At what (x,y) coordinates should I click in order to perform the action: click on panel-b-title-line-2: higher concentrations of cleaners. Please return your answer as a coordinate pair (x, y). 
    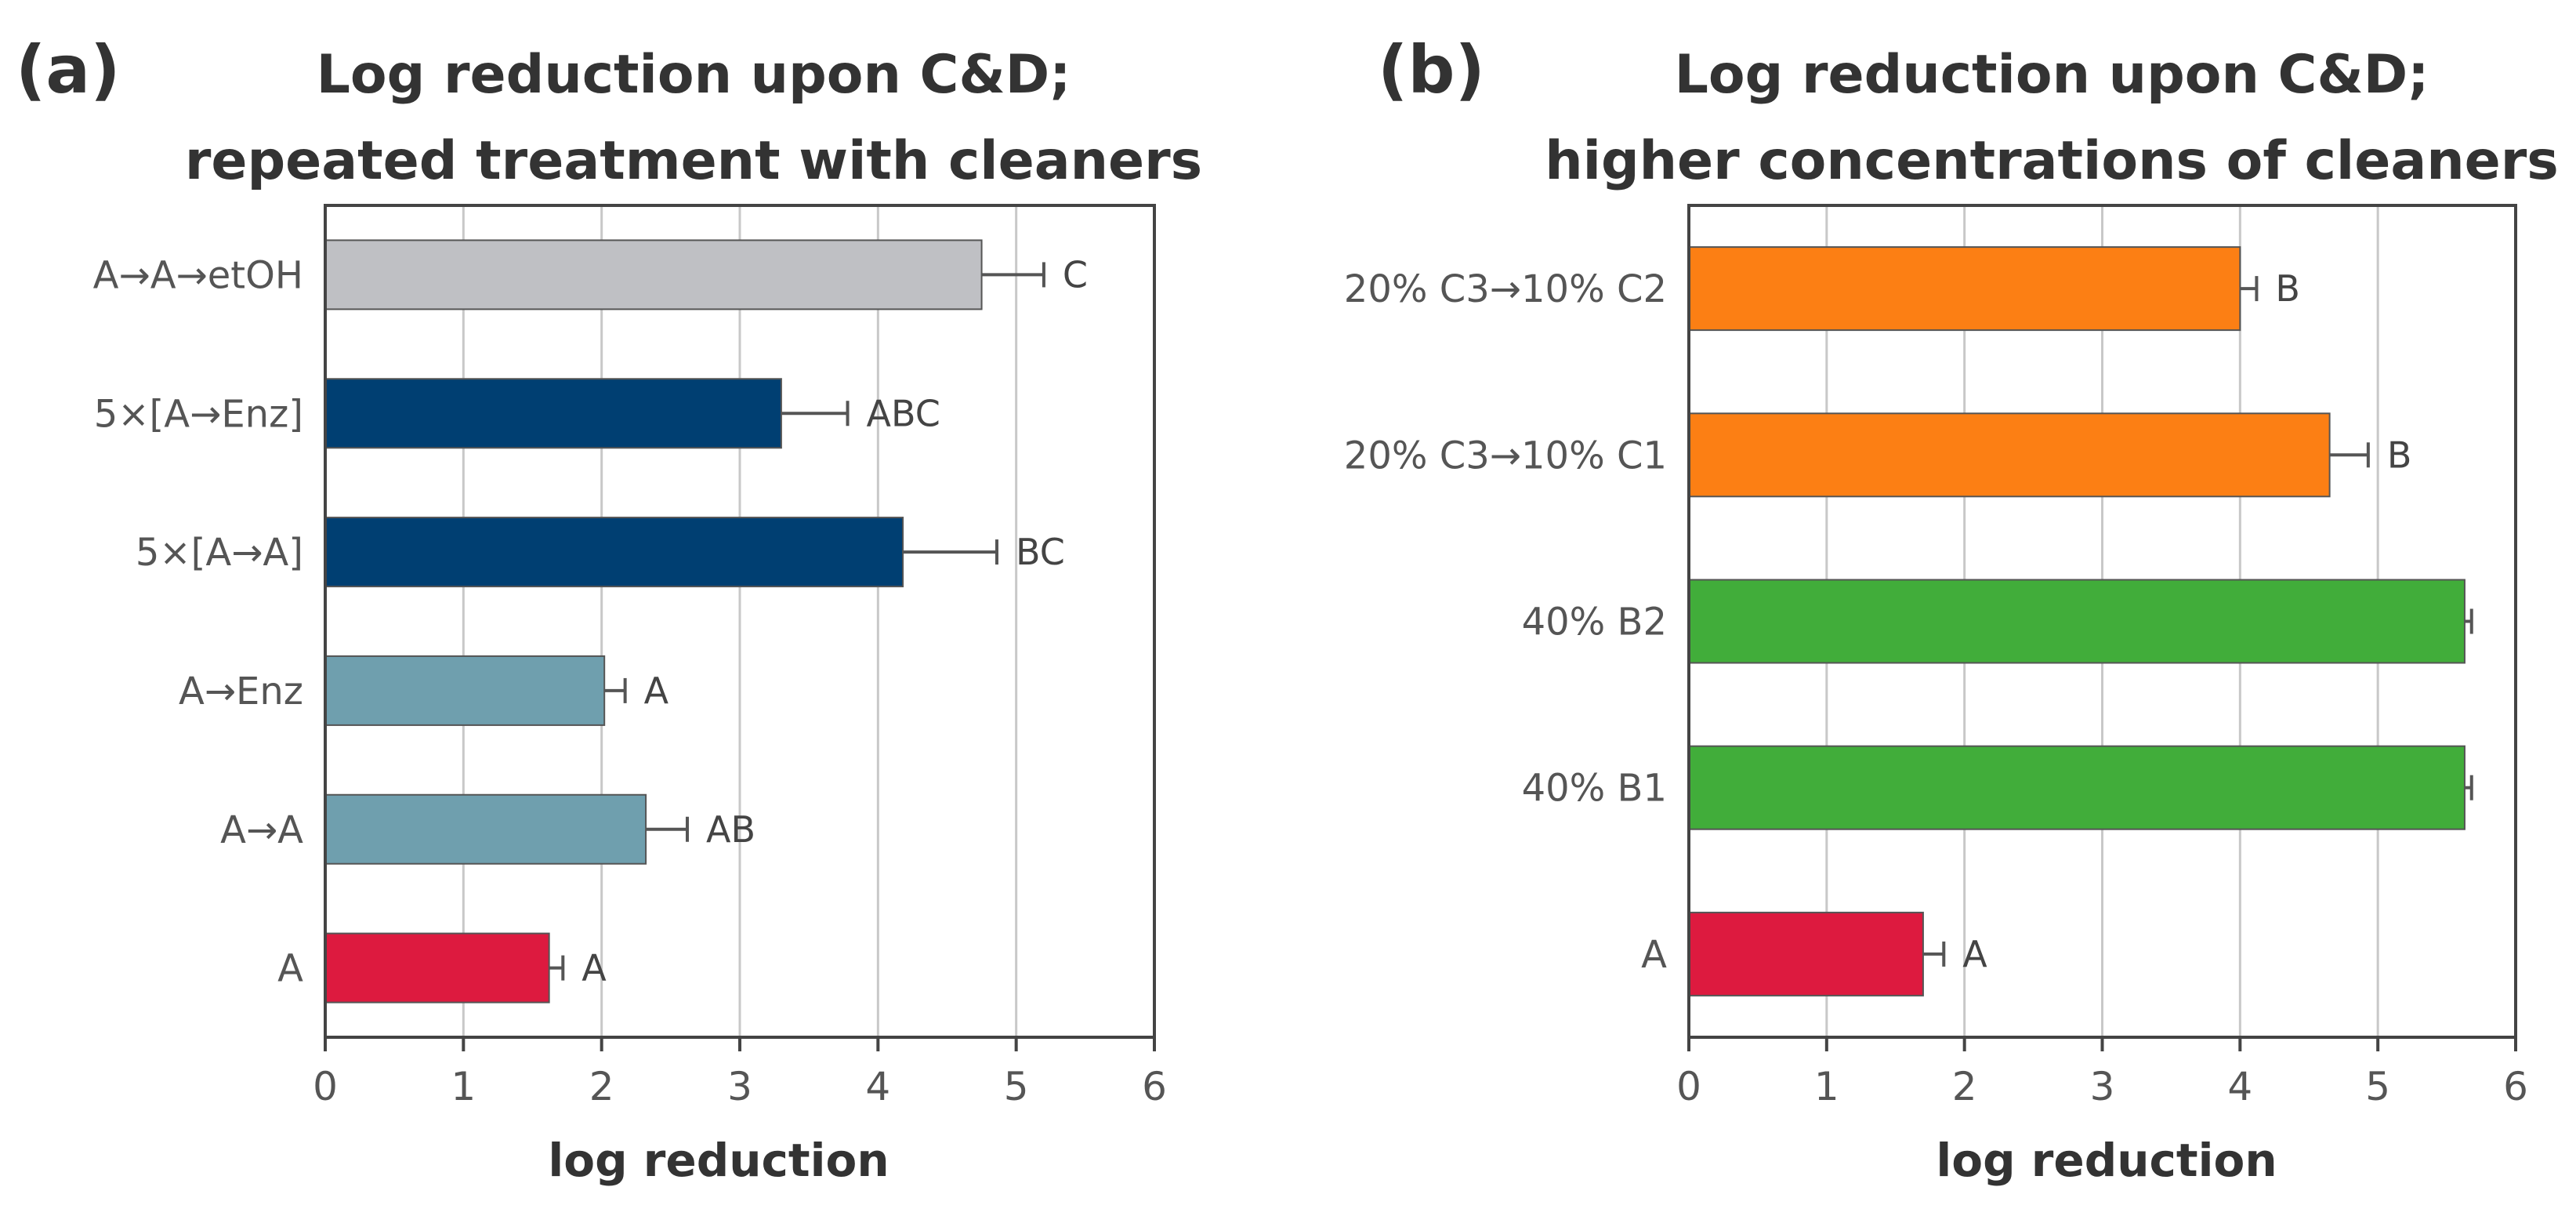
    Looking at the image, I should click on (2052, 161).